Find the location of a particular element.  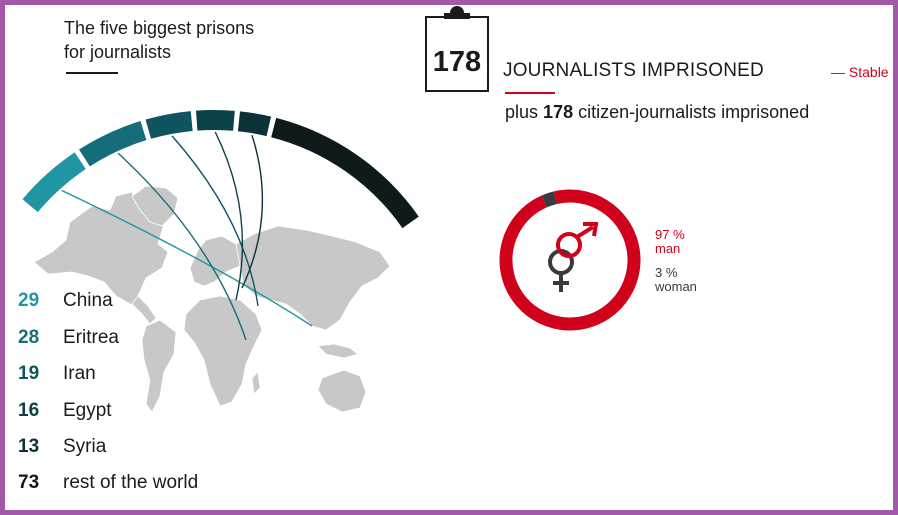

man-pct-label: man is located at coordinates (668, 248).